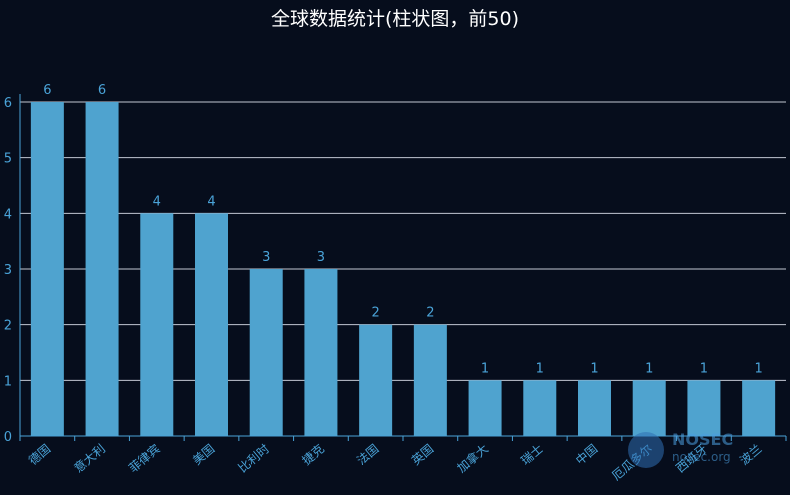  I want to click on x-tick-label-1: 意大利, so click(89, 458).